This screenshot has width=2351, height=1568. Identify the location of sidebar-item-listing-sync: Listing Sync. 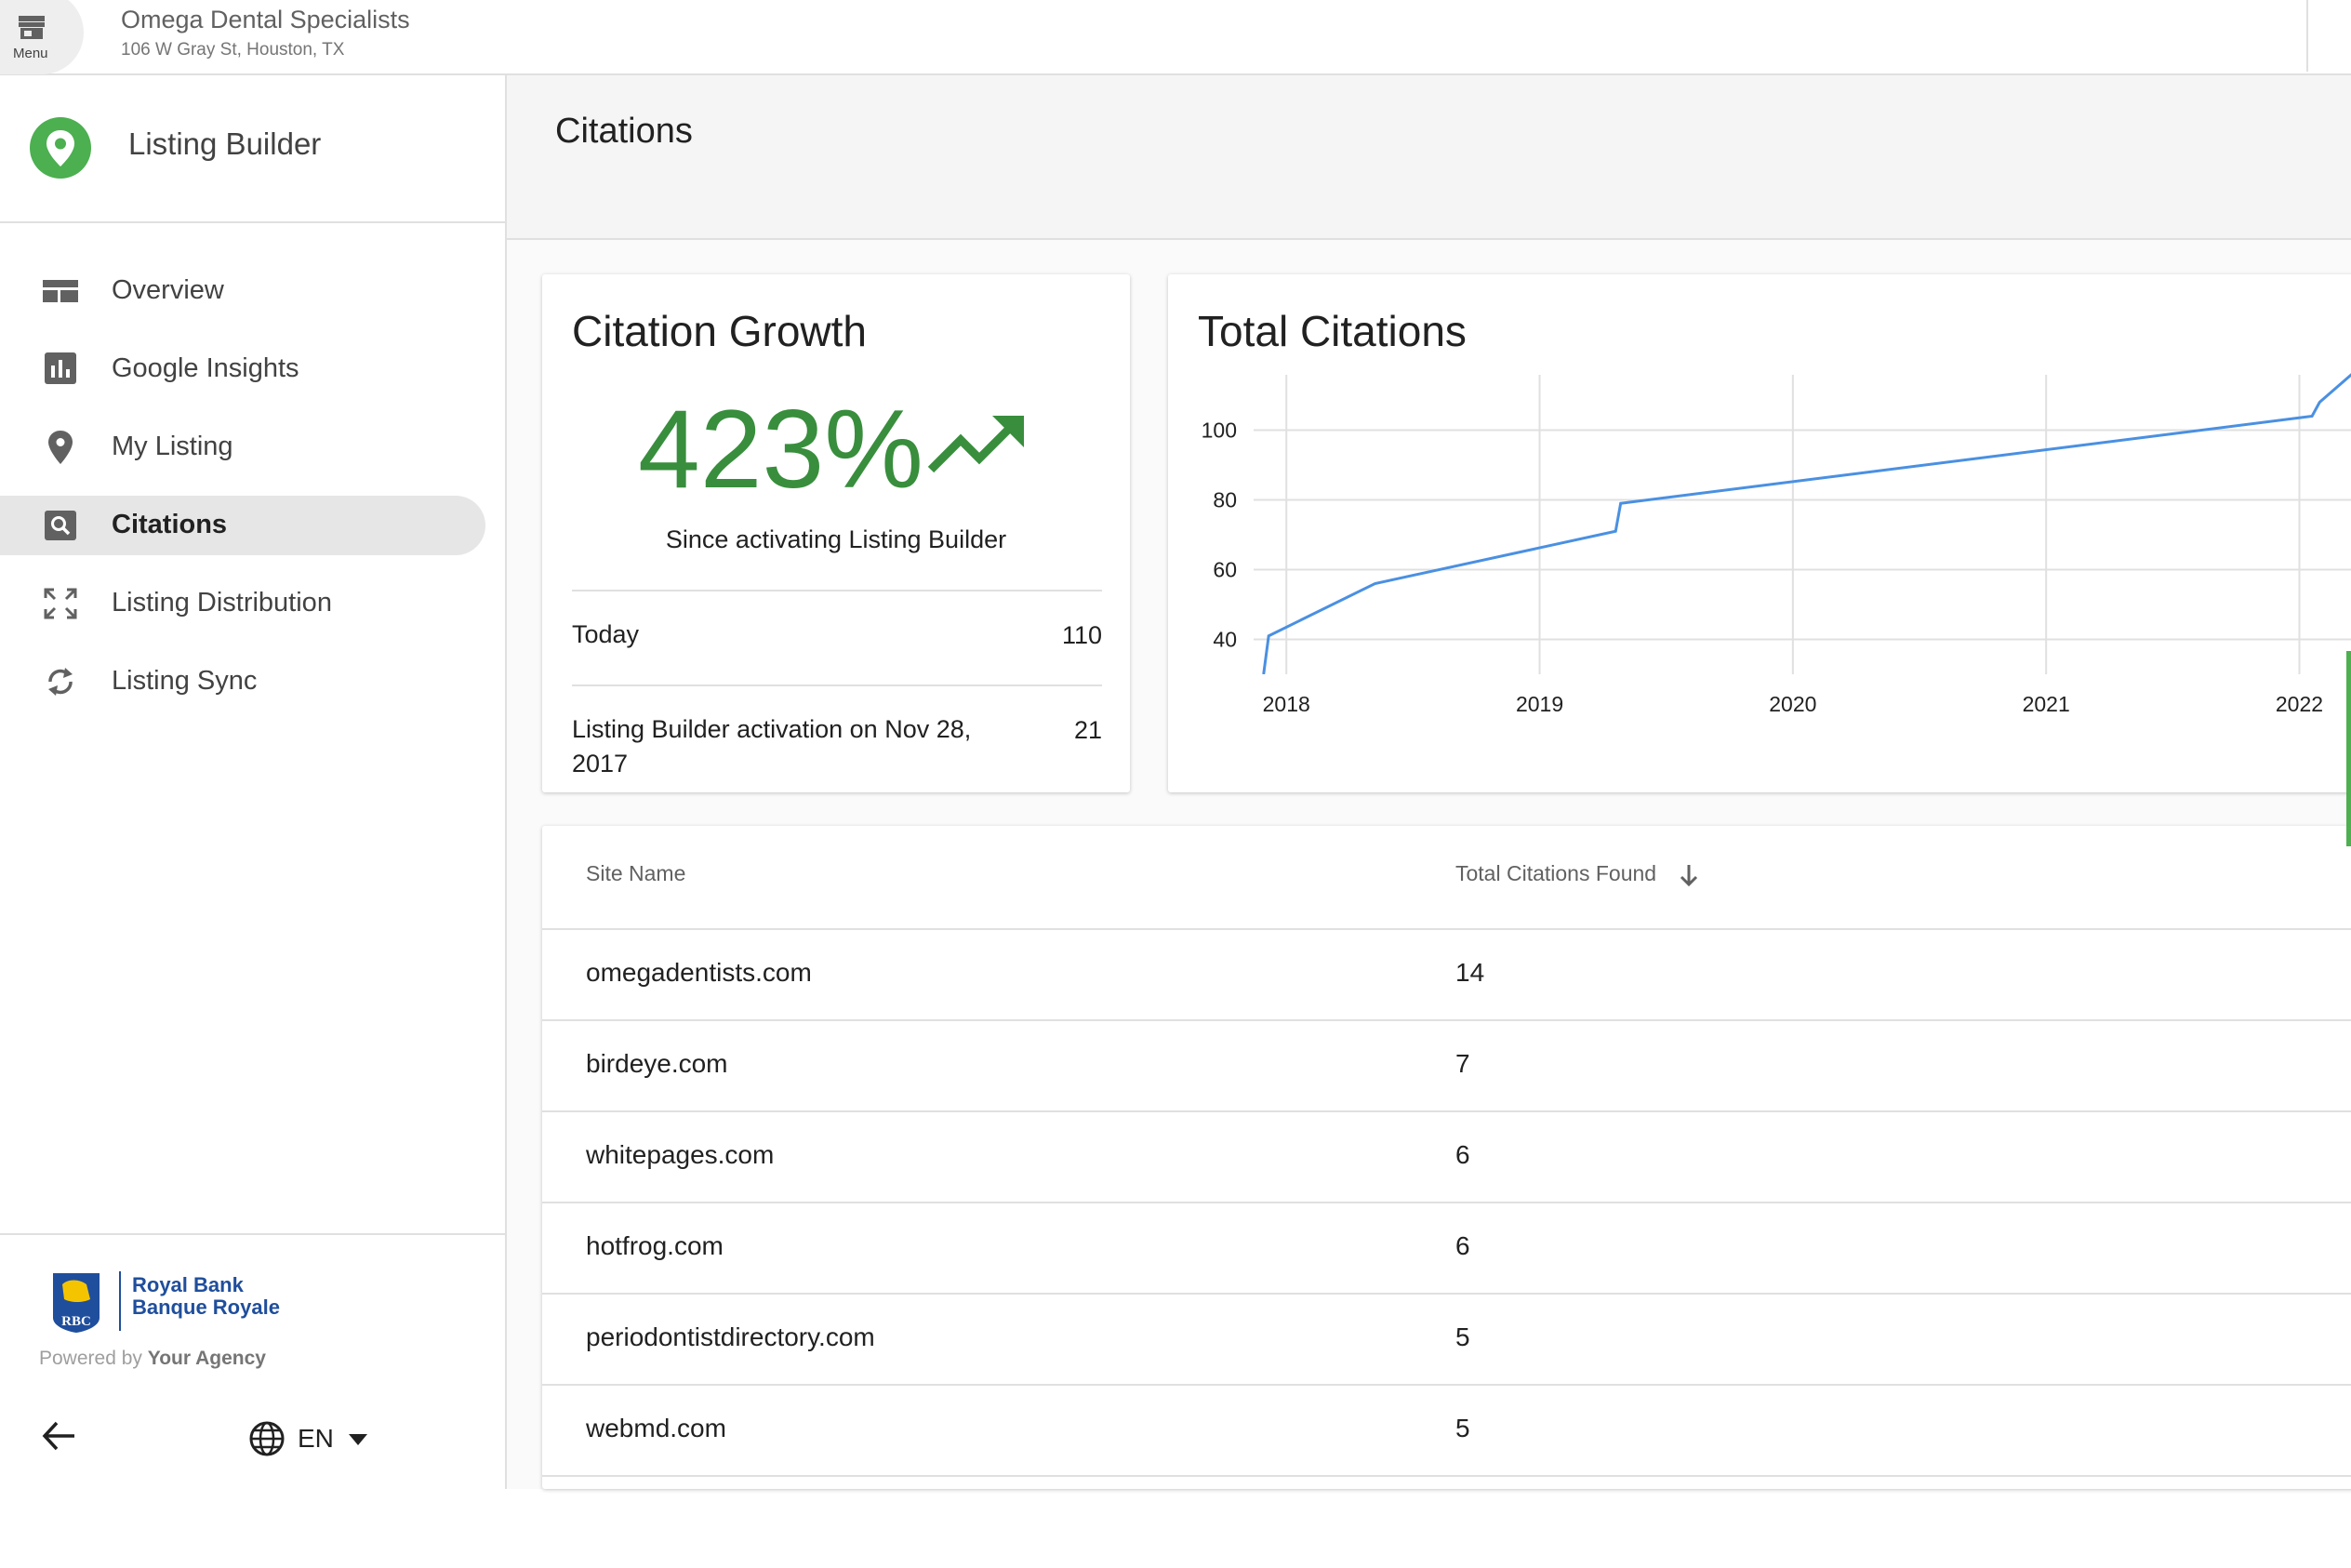
(242, 681).